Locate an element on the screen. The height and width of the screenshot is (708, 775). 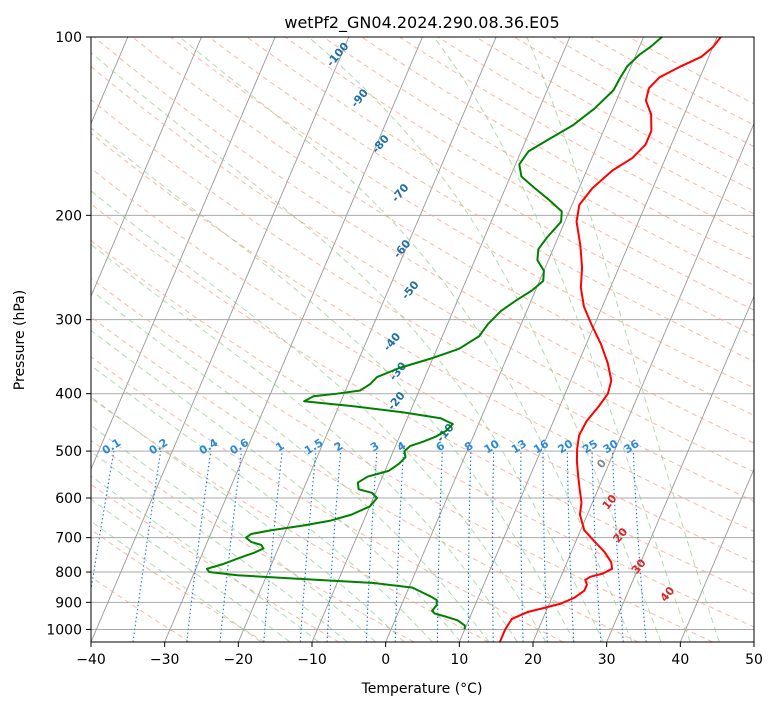
dry-adiabat-label: -50 is located at coordinates (410, 290).